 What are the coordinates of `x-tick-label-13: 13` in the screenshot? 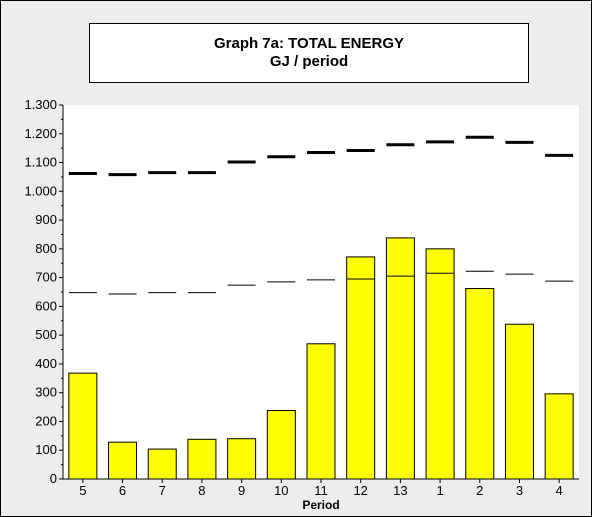 It's located at (400, 490).